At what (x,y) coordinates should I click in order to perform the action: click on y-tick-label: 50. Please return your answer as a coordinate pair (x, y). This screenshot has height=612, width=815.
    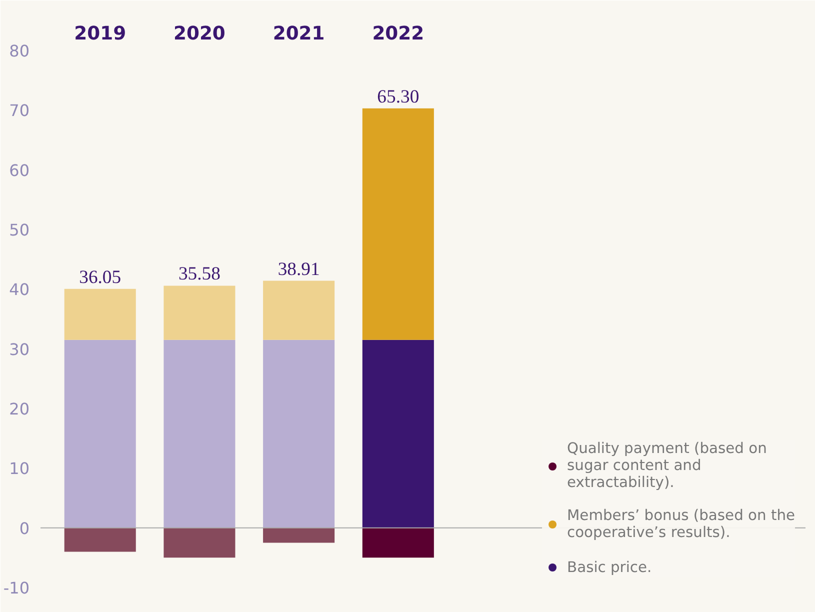
    Looking at the image, I should click on (19, 230).